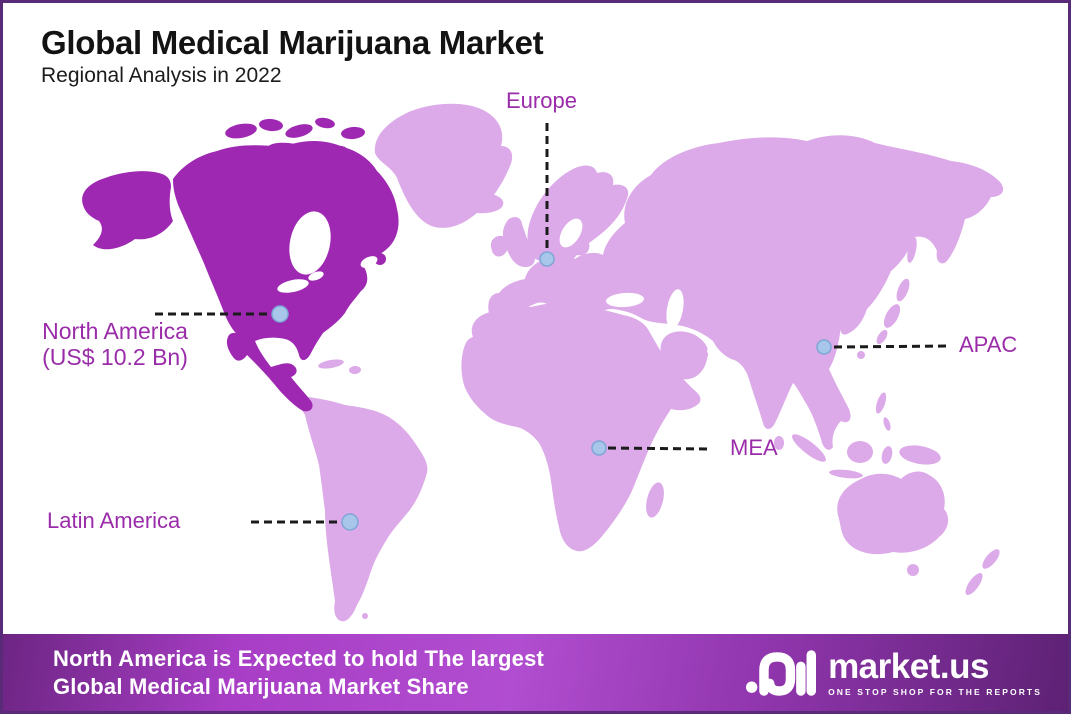 This screenshot has height=714, width=1071. I want to click on landmass-hispaniola, so click(355, 370).